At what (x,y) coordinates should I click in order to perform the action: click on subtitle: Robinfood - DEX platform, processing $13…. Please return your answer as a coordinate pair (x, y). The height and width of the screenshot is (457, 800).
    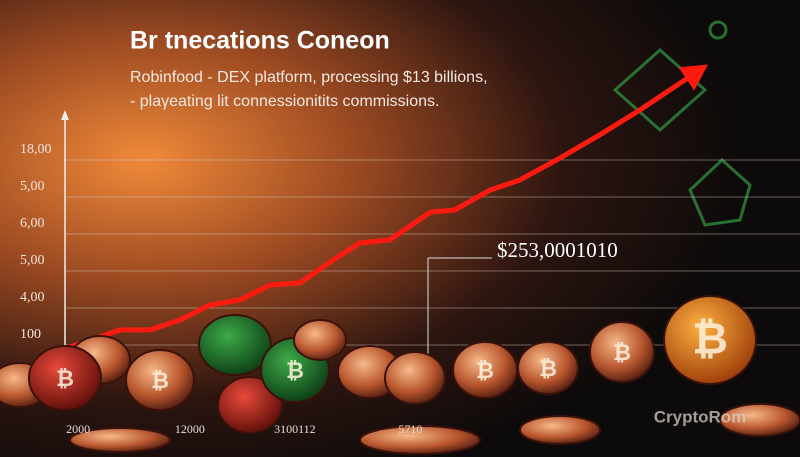
    Looking at the image, I should click on (309, 77).